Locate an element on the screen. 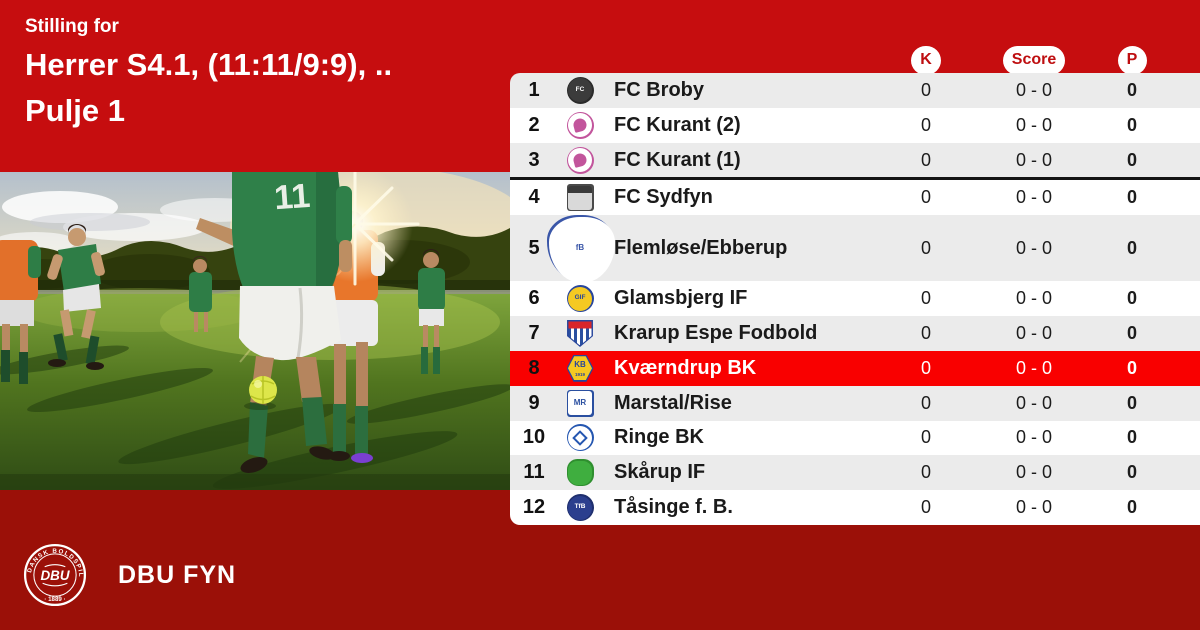 Image resolution: width=1200 pixels, height=630 pixels. rank-cell: 9 is located at coordinates (534, 402).